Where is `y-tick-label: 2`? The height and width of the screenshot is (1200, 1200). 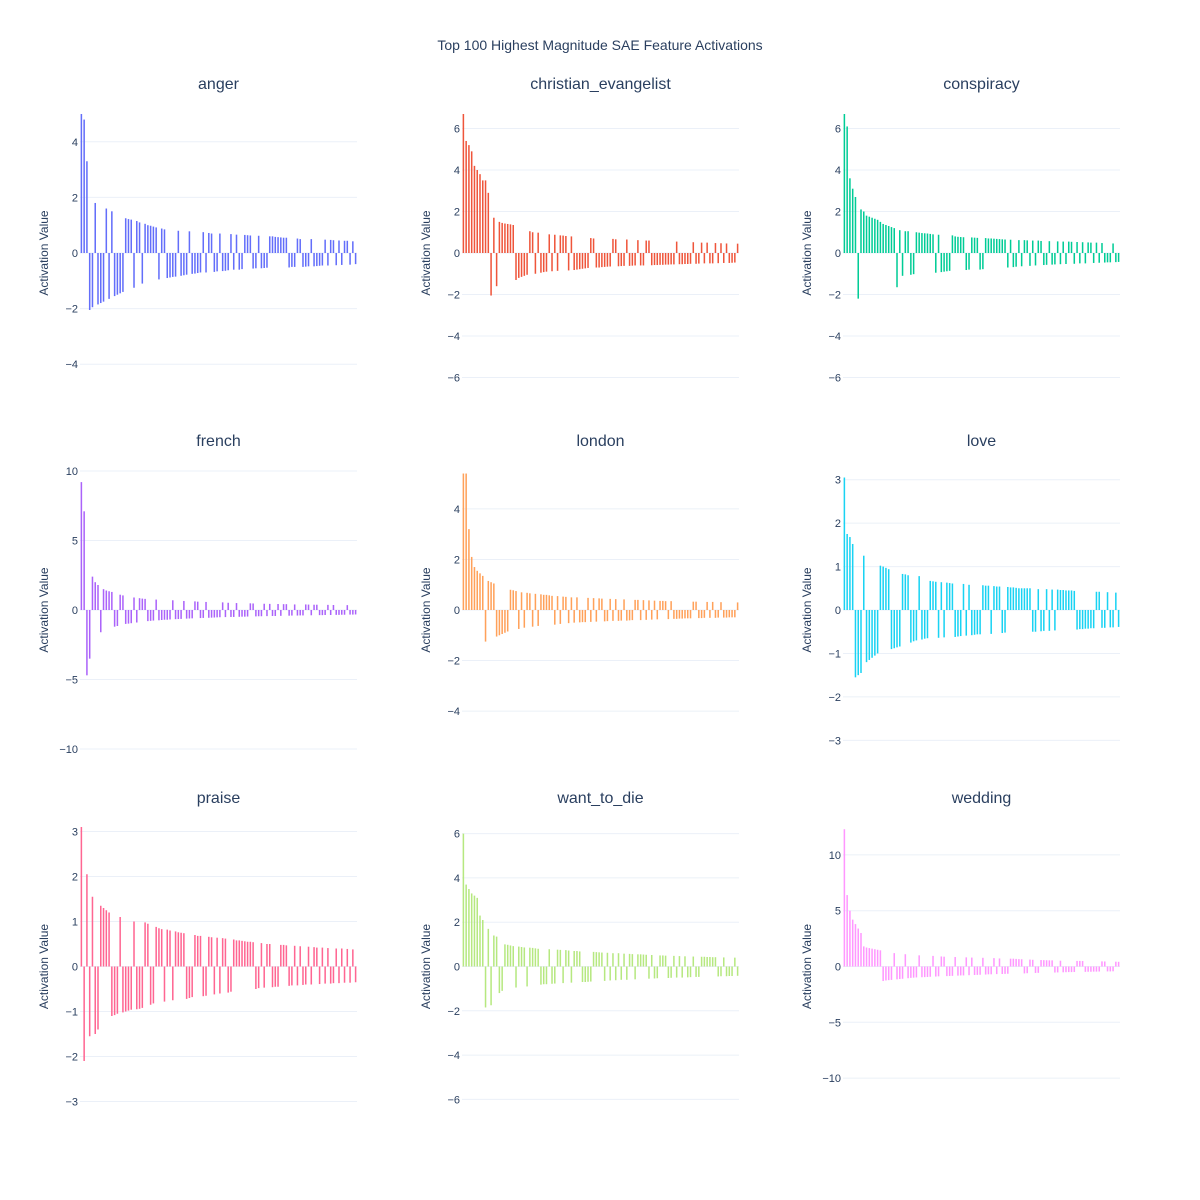
y-tick-label: 2 is located at coordinates (75, 198).